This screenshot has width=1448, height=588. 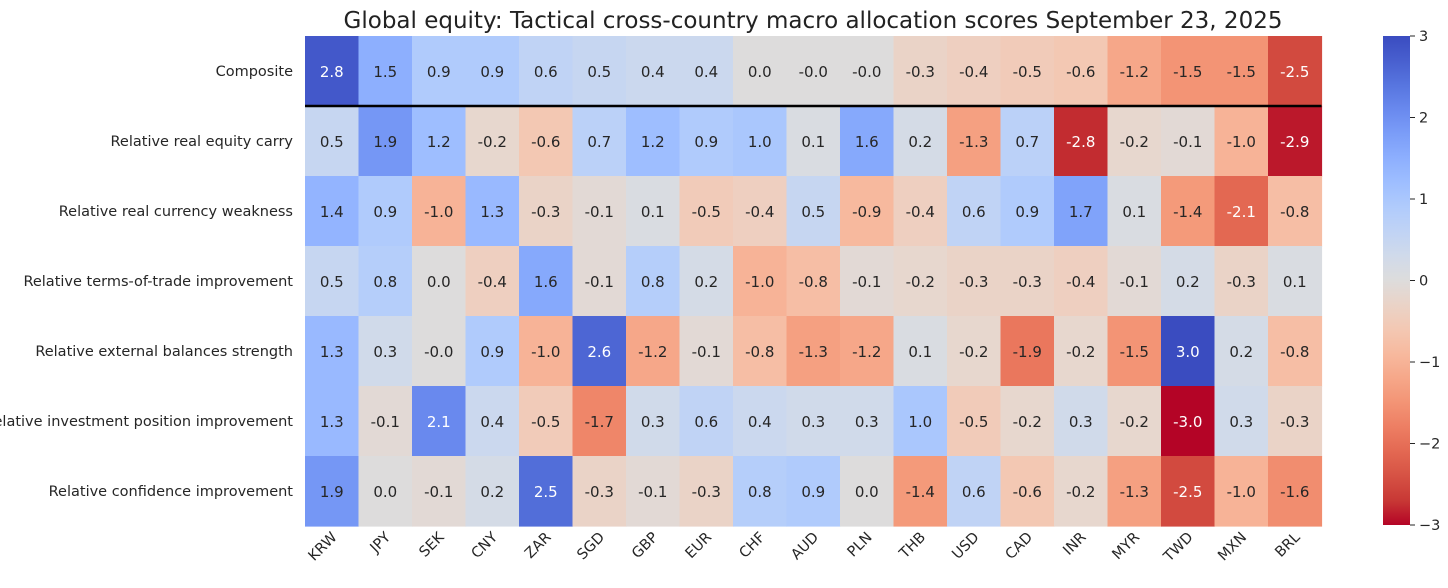 I want to click on column-label: MXN, so click(x=1232, y=547).